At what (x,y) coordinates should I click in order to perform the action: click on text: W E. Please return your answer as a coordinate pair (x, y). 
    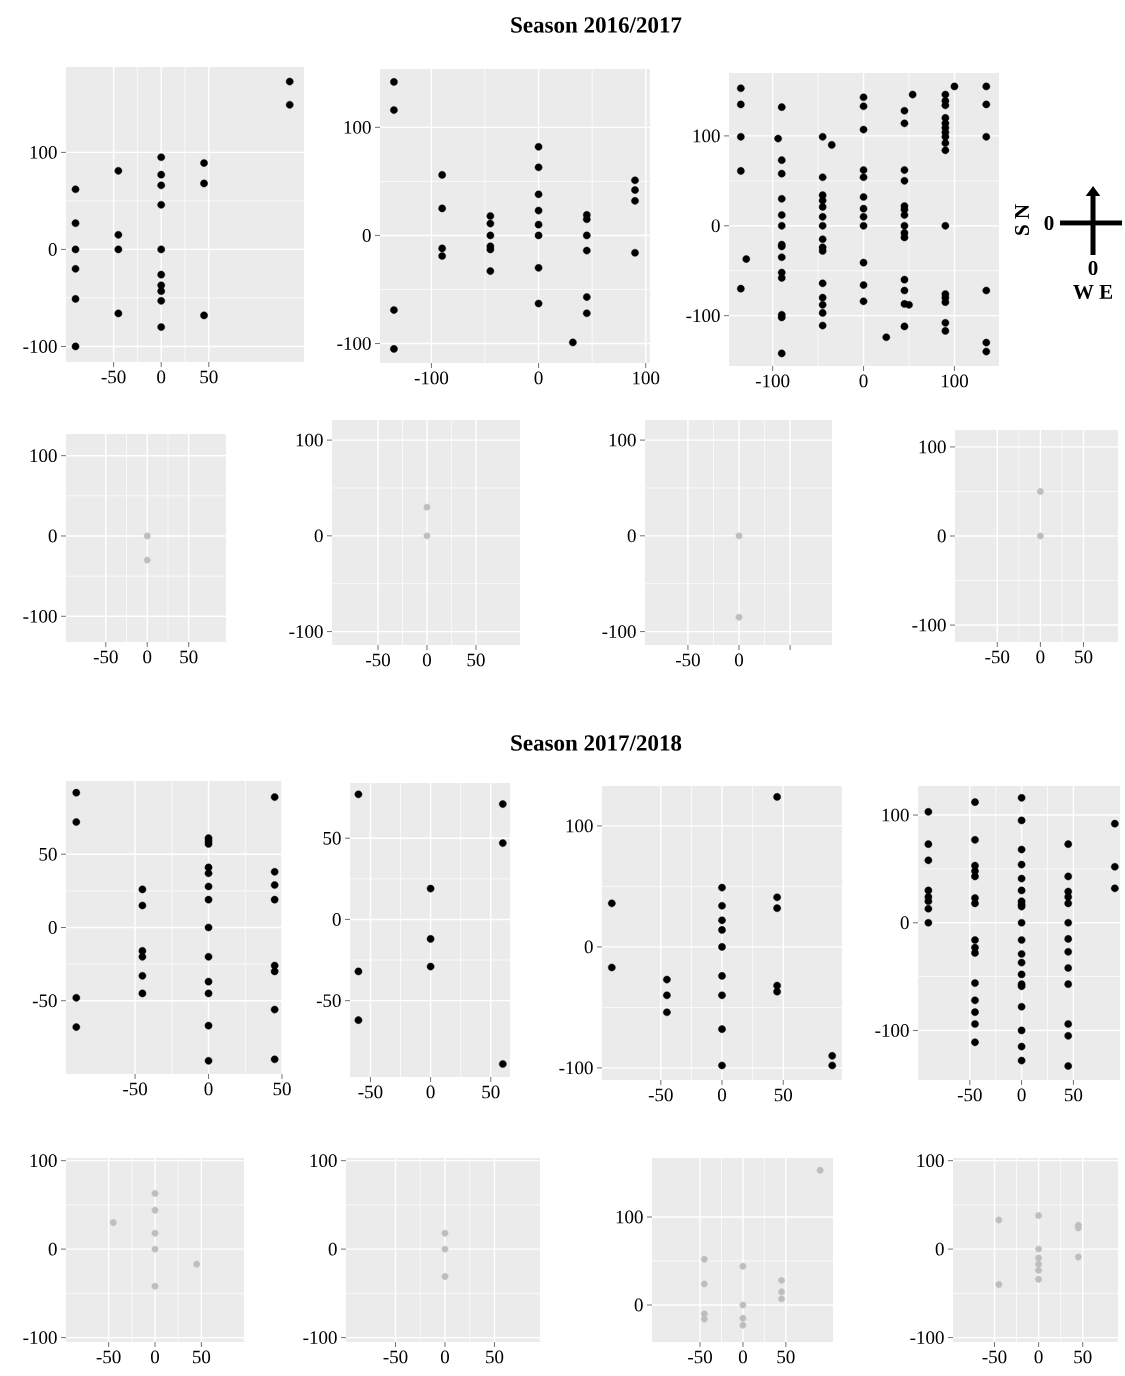
    Looking at the image, I should click on (1093, 292).